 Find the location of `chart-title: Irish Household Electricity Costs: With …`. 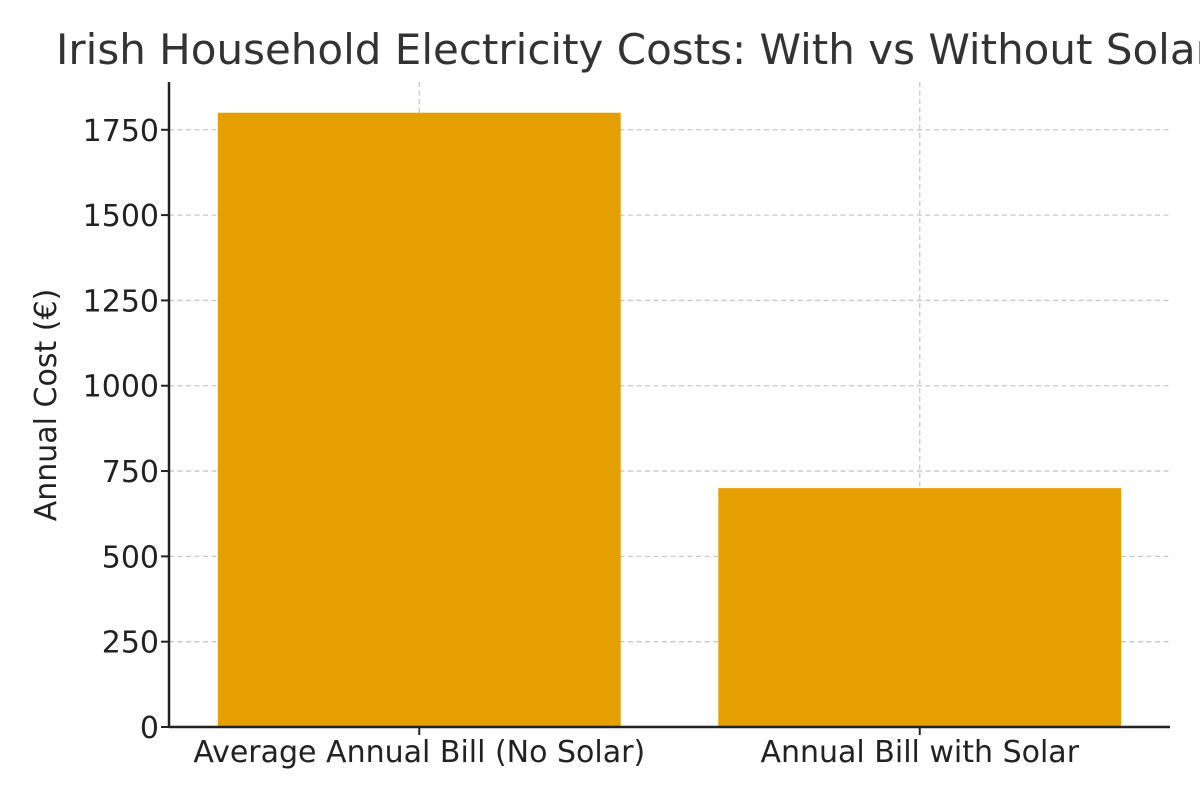

chart-title: Irish Household Electricity Costs: With … is located at coordinates (628, 49).